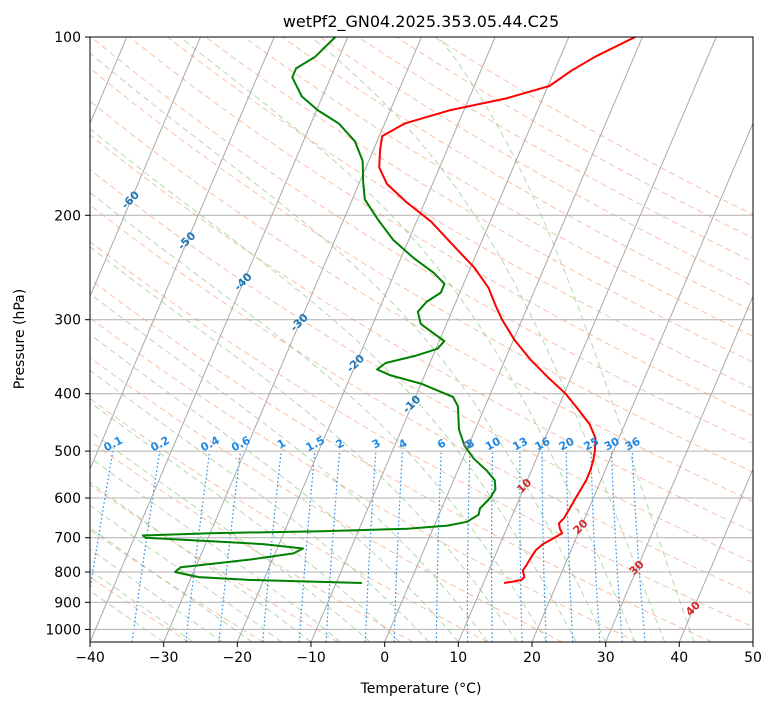 Image resolution: width=775 pixels, height=708 pixels. I want to click on mixing-ratio-label: 36, so click(633, 444).